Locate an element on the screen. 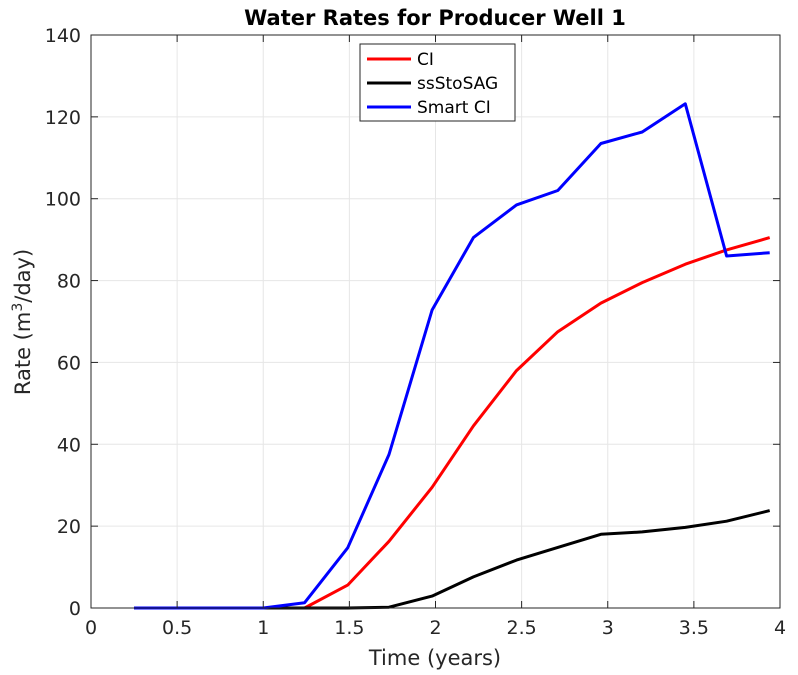  legend: CI ssStoSAG Smart CI is located at coordinates (437, 82).